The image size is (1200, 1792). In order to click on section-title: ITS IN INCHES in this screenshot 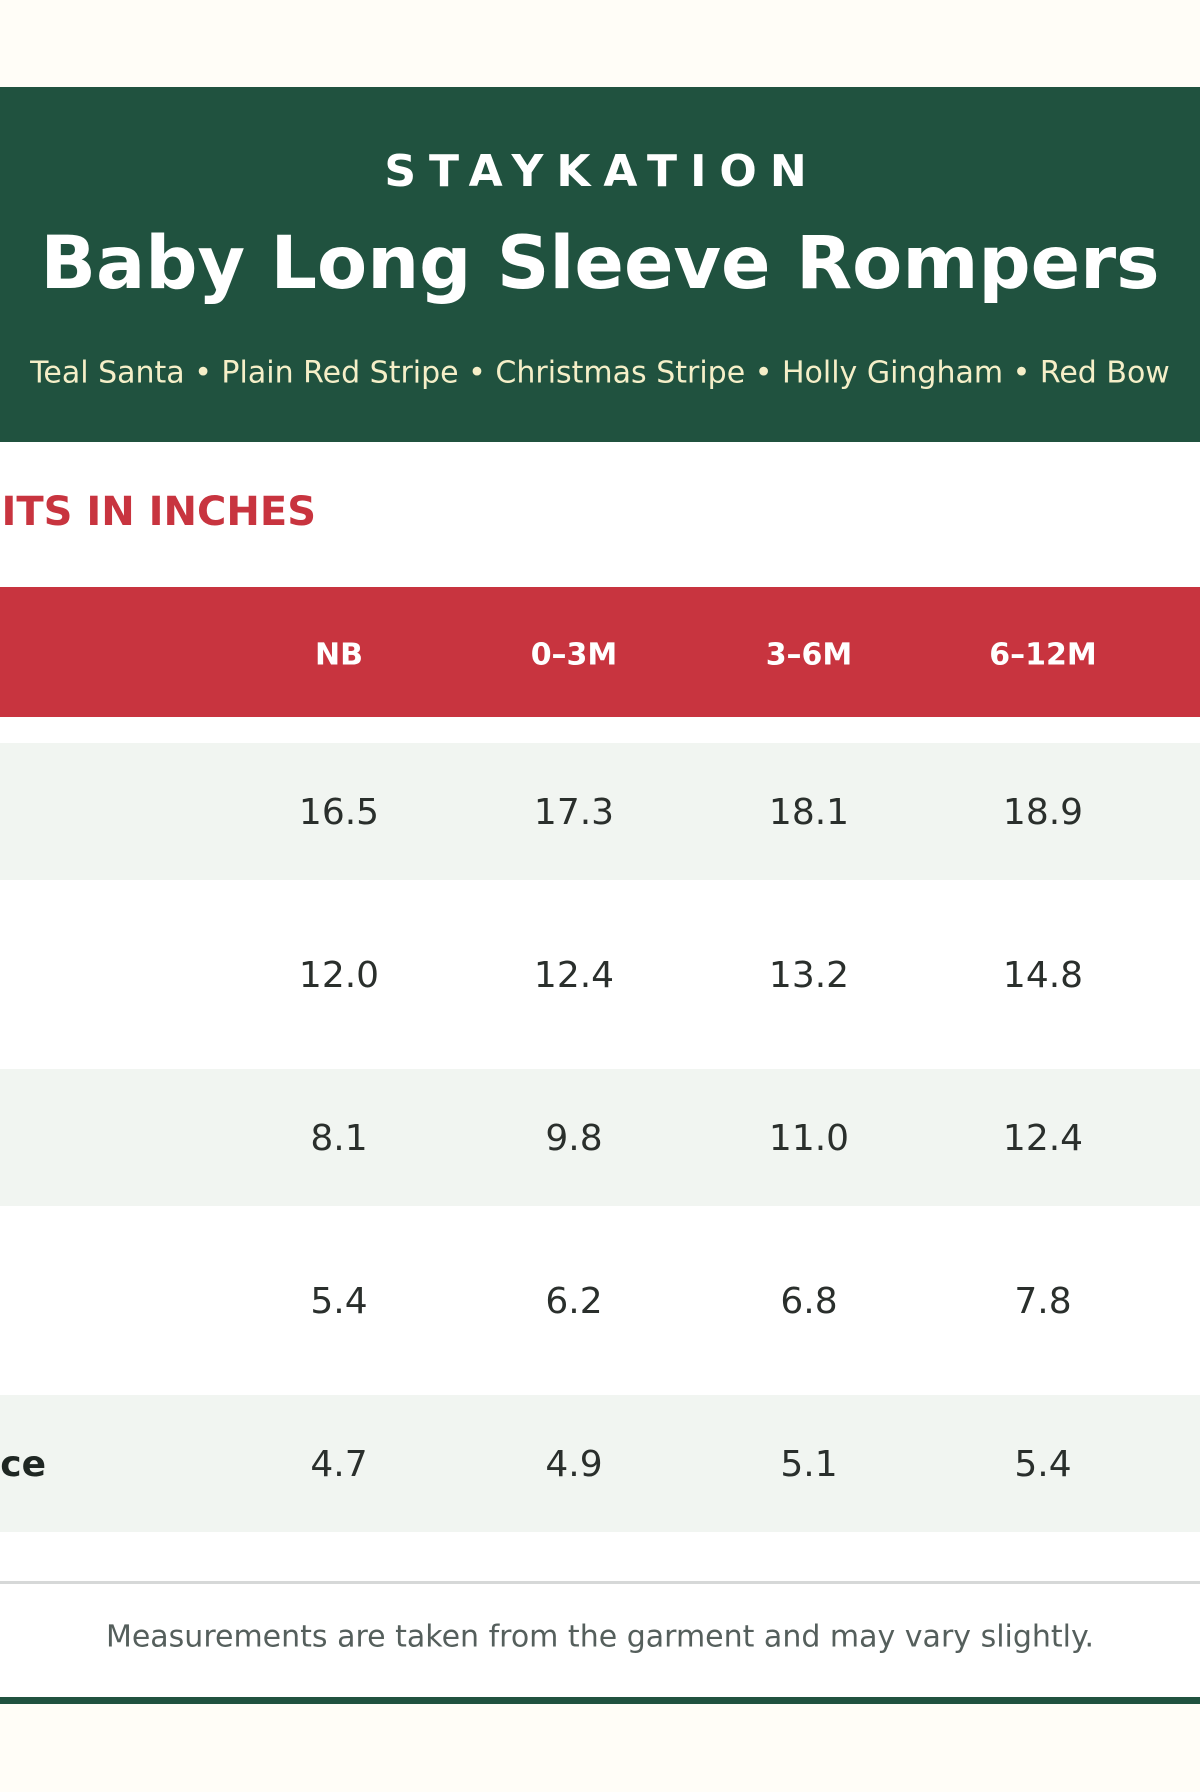, I will do `click(158, 512)`.